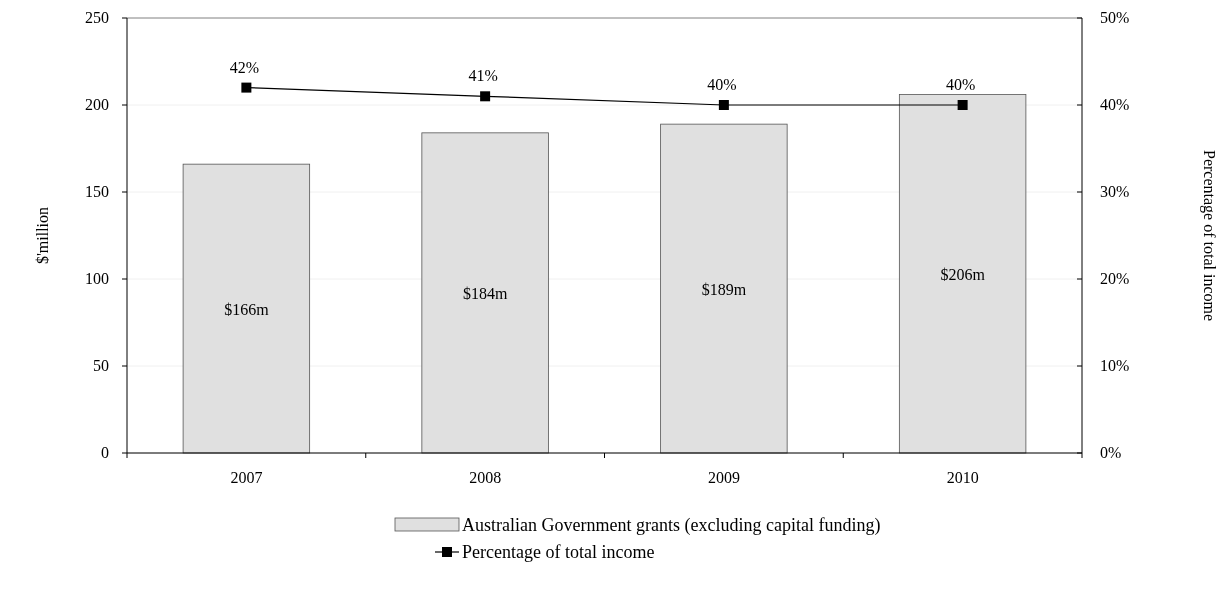 Image resolution: width=1224 pixels, height=598 pixels. I want to click on y2-axis-title: Percentage of total income, so click(1209, 235).